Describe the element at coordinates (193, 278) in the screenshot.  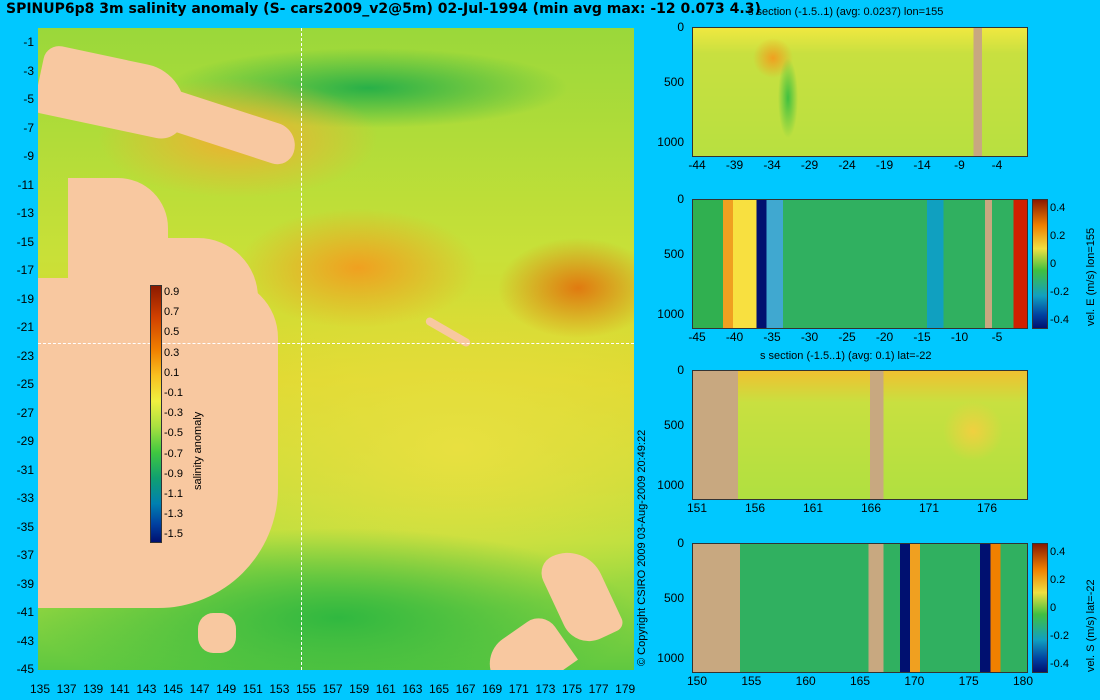
I see `land-queensland` at that location.